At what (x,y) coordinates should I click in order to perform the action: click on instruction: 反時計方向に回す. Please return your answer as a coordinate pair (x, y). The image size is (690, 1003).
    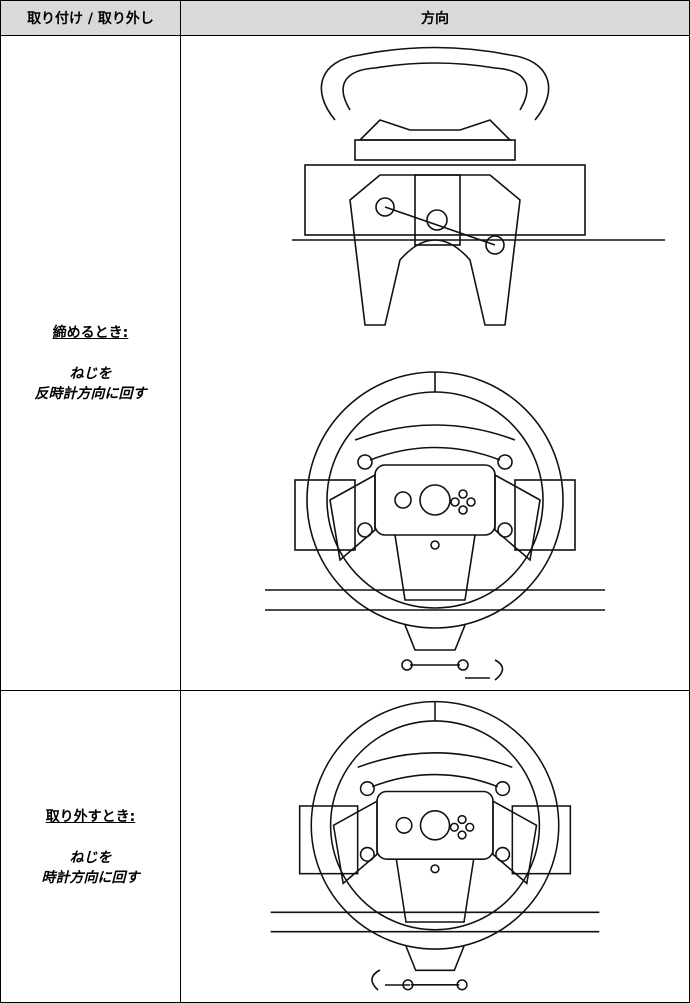
    Looking at the image, I should click on (90, 394).